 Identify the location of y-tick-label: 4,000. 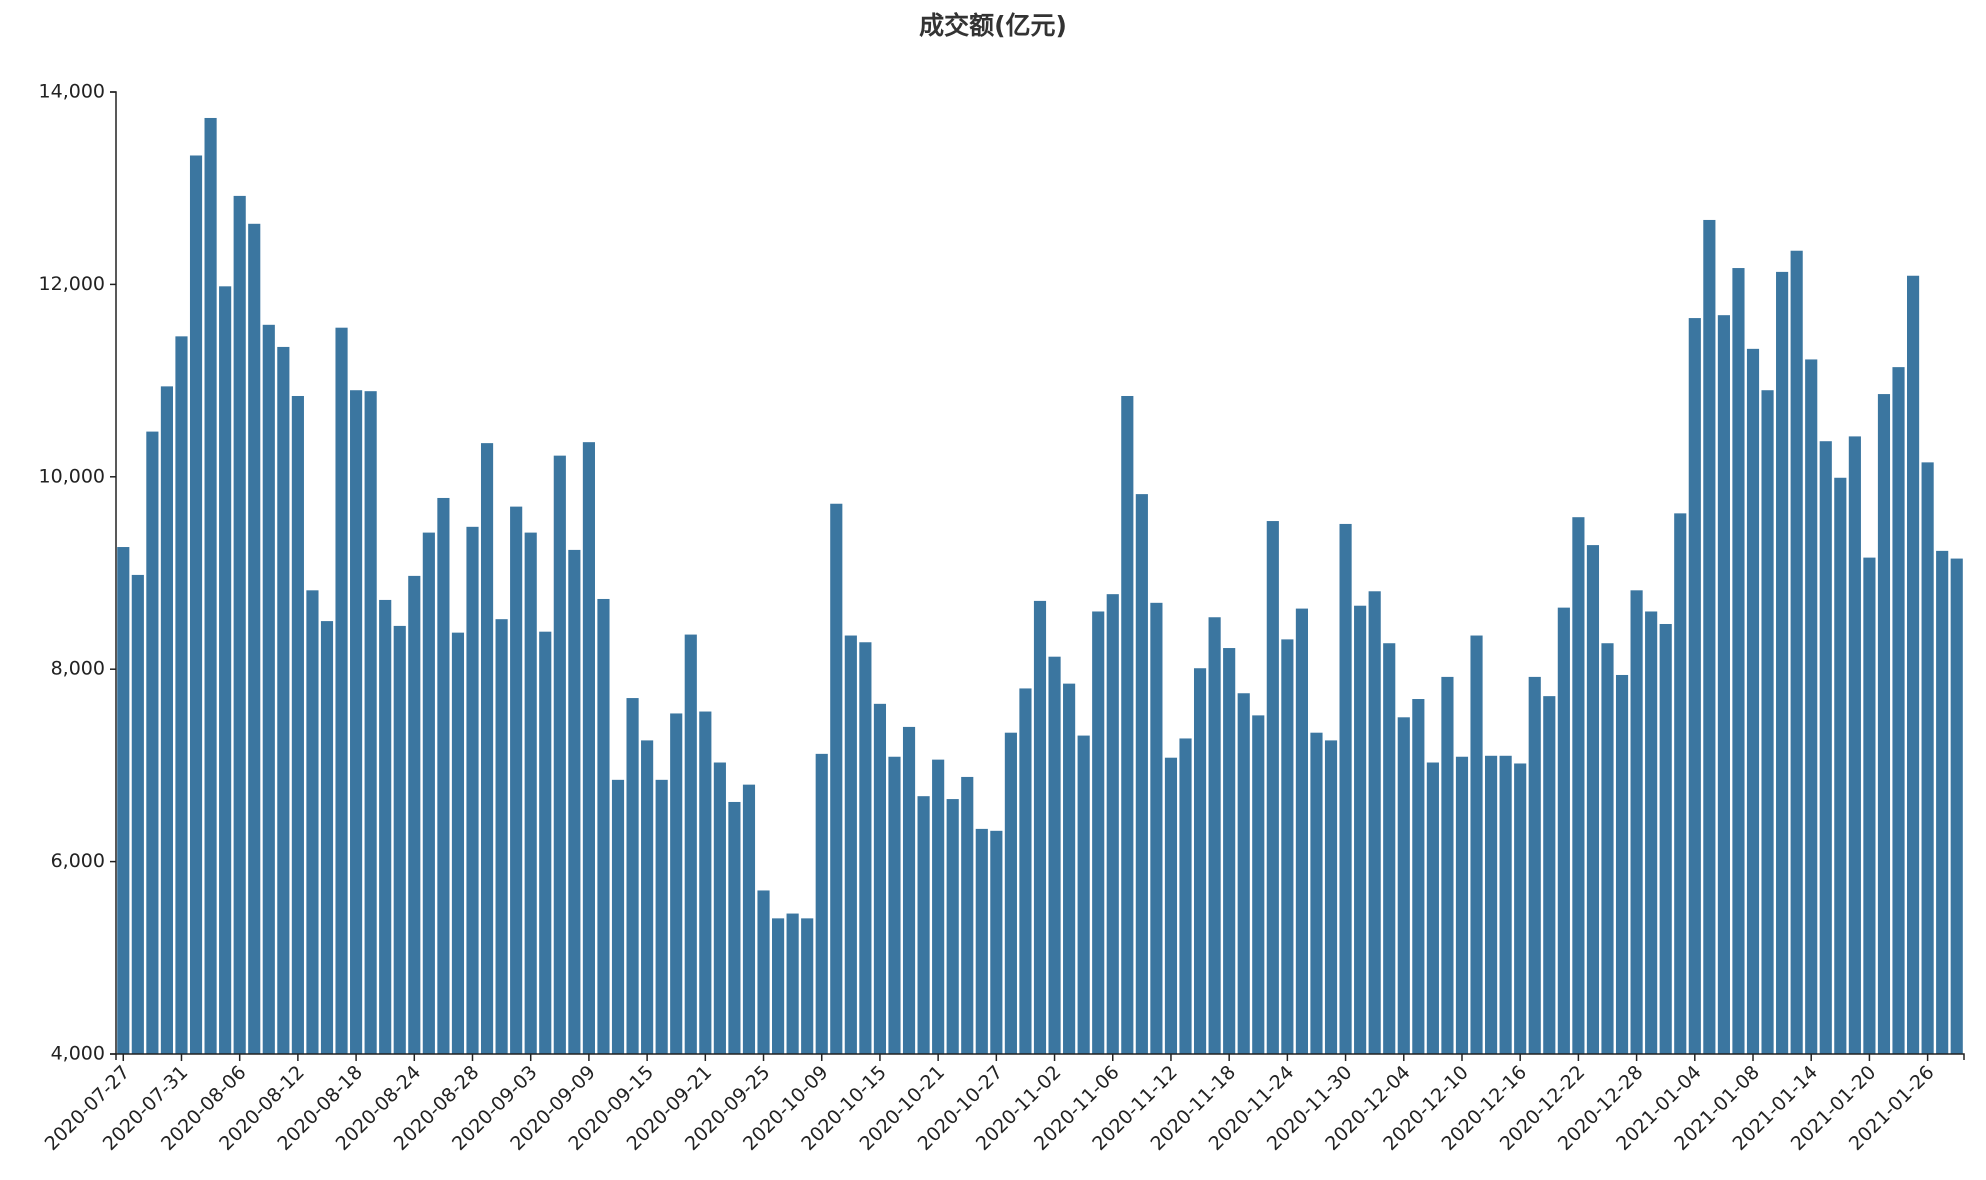
(78, 1054).